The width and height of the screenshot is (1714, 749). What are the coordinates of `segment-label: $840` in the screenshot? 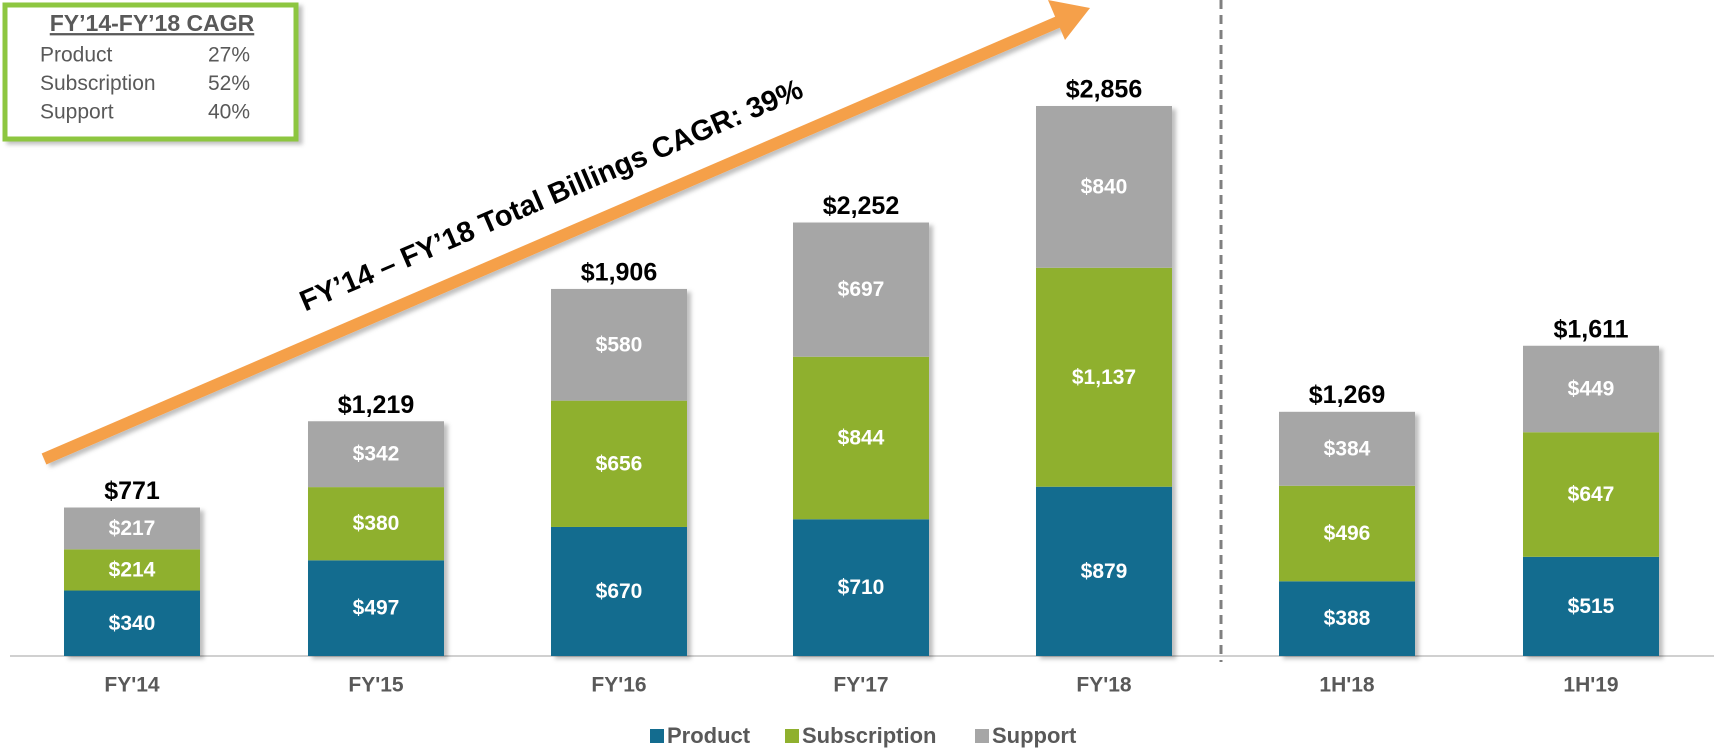 It's located at (1104, 186).